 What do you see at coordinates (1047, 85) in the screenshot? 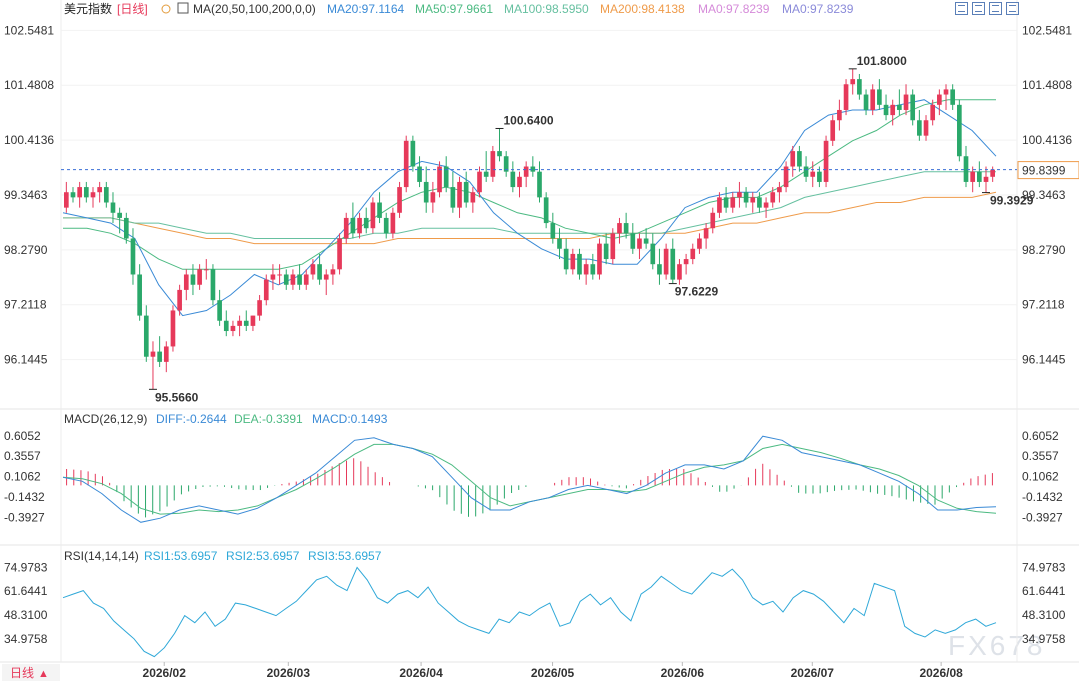
I see `y-tick-label-right: 101.4808` at bounding box center [1047, 85].